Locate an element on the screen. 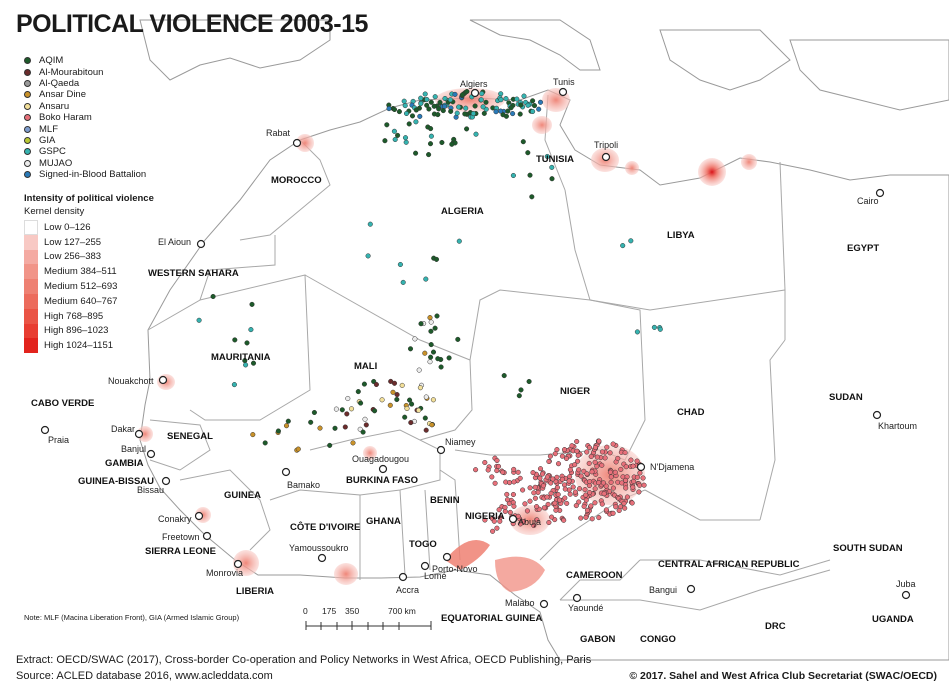 This screenshot has height=700, width=949. city-label: Rabat is located at coordinates (278, 133).